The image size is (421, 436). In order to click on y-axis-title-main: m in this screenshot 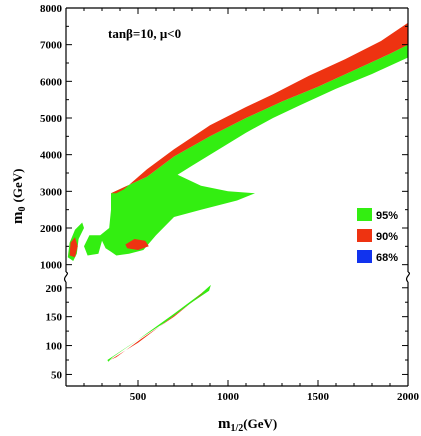, I will do `click(18, 217)`.